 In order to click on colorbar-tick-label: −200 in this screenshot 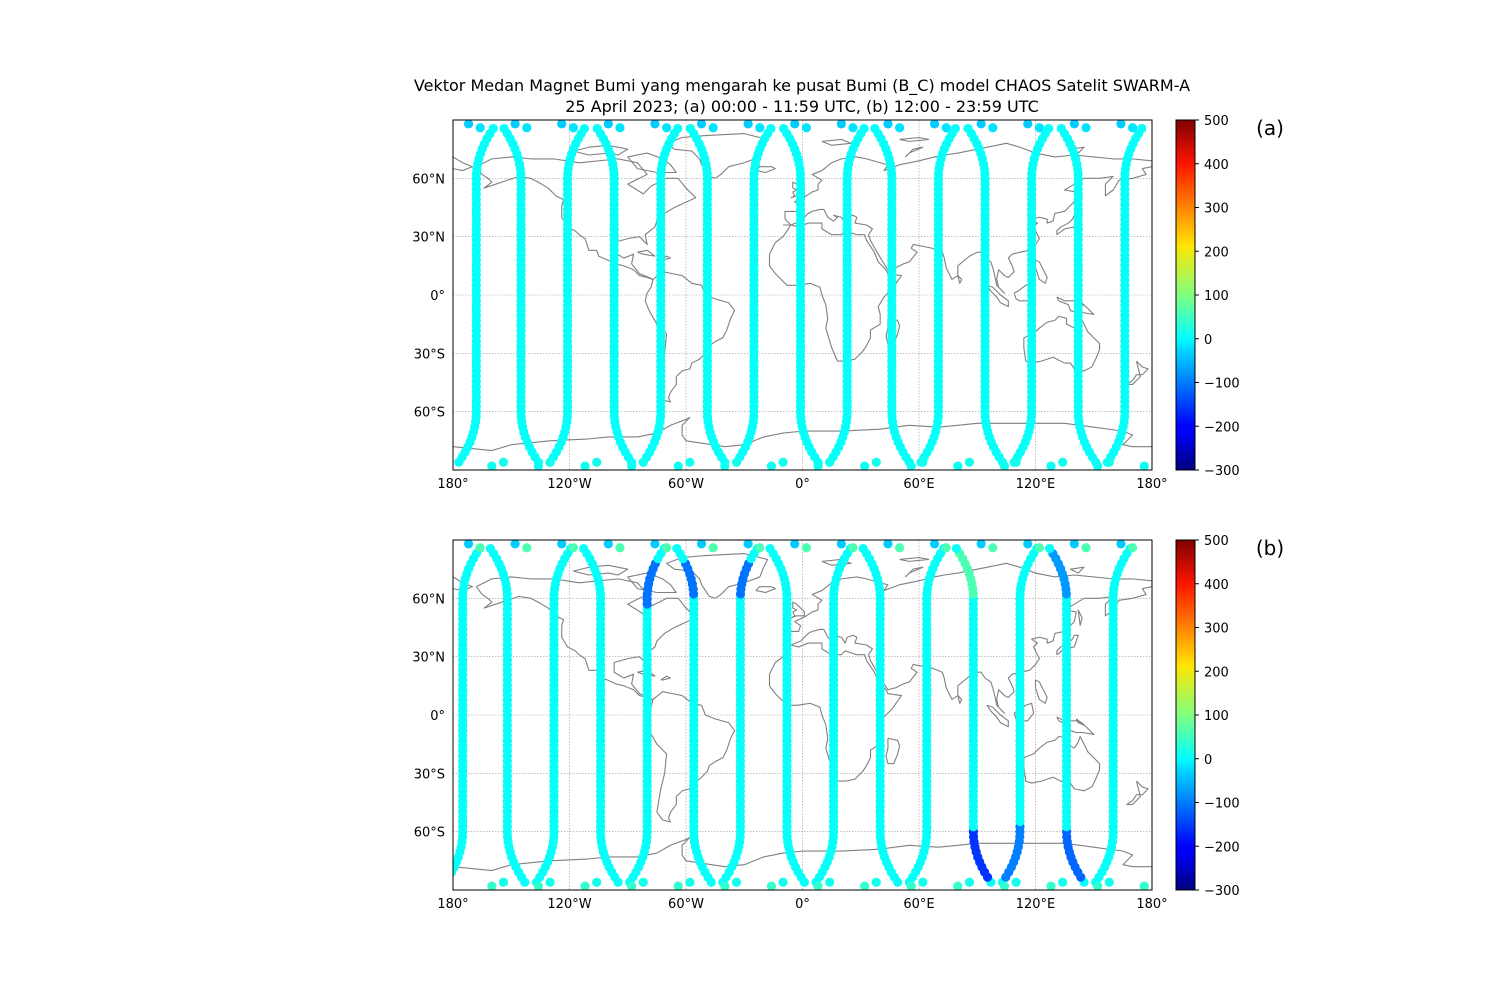, I will do `click(1222, 847)`.